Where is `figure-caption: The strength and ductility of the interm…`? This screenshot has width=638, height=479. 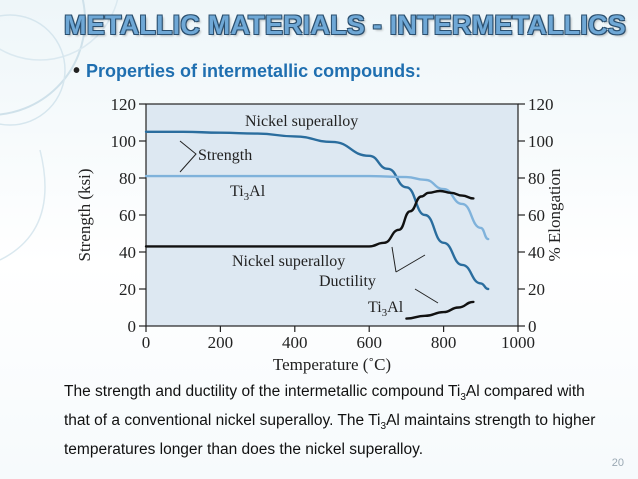
figure-caption: The strength and ductility of the interm… is located at coordinates (330, 421).